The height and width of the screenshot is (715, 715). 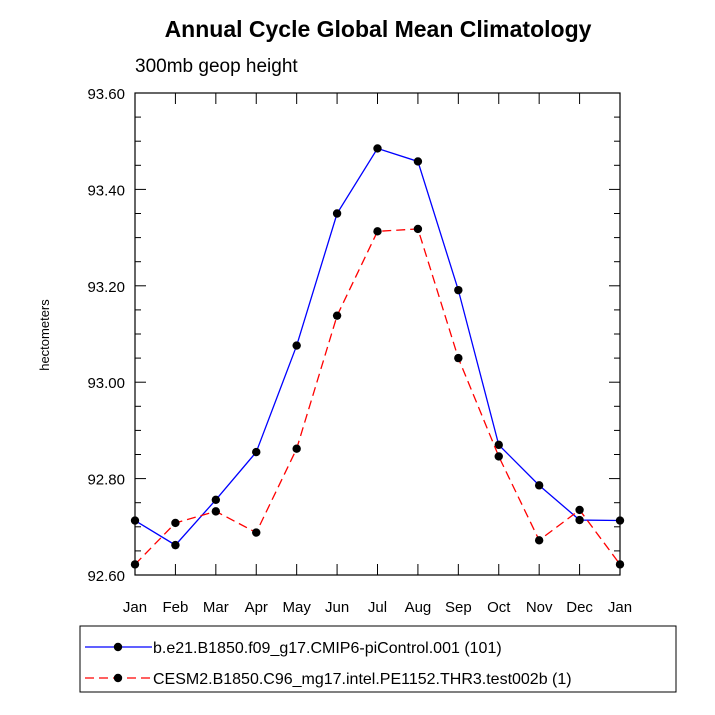 I want to click on y-tick-label: 92.80, so click(x=106, y=480).